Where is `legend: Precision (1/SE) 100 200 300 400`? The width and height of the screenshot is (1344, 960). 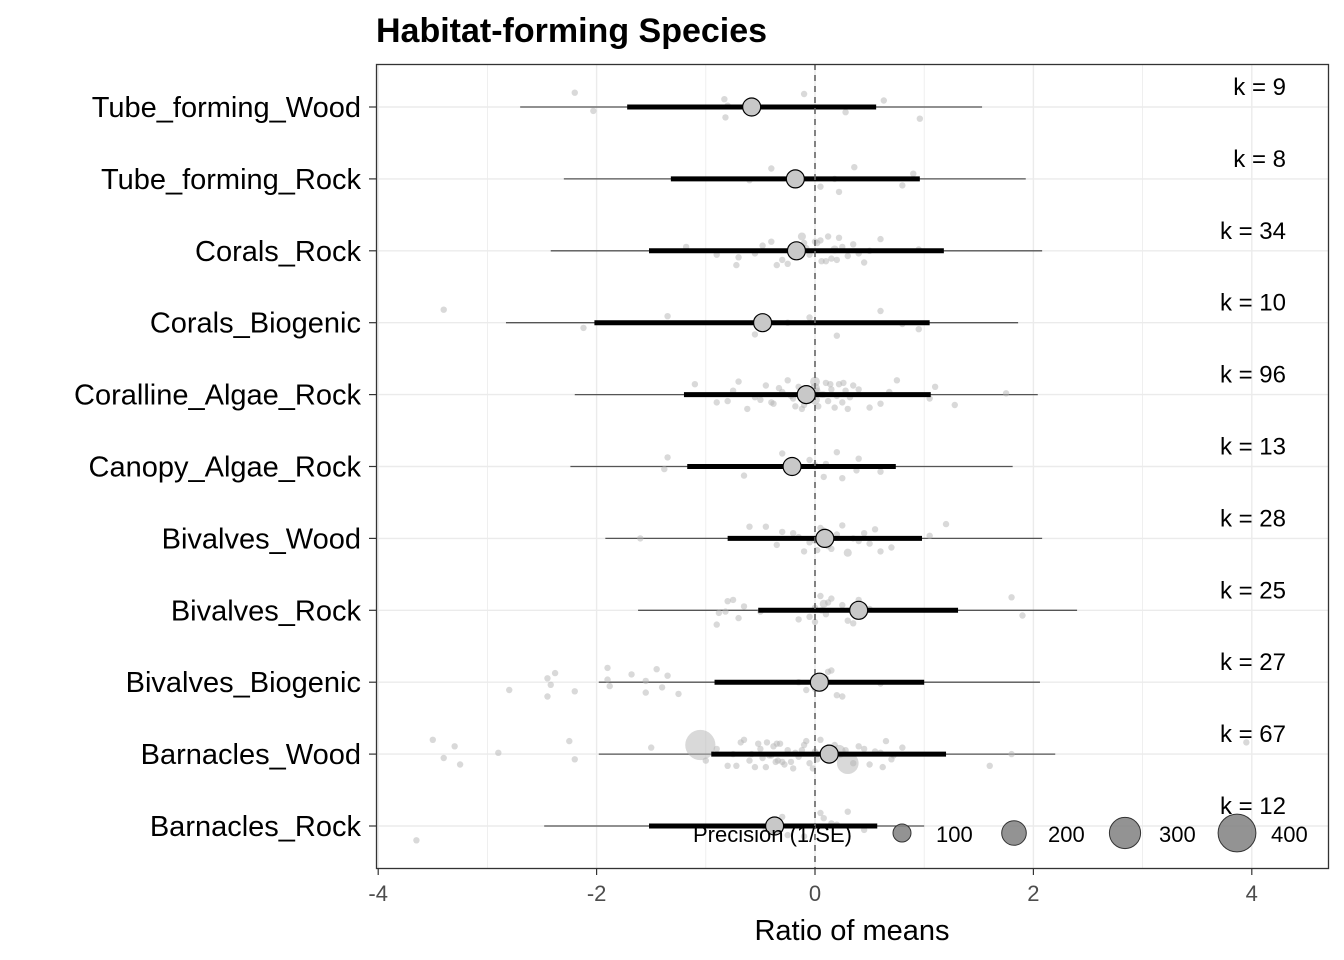 legend: Precision (1/SE) 100 200 300 400 is located at coordinates (1000, 833).